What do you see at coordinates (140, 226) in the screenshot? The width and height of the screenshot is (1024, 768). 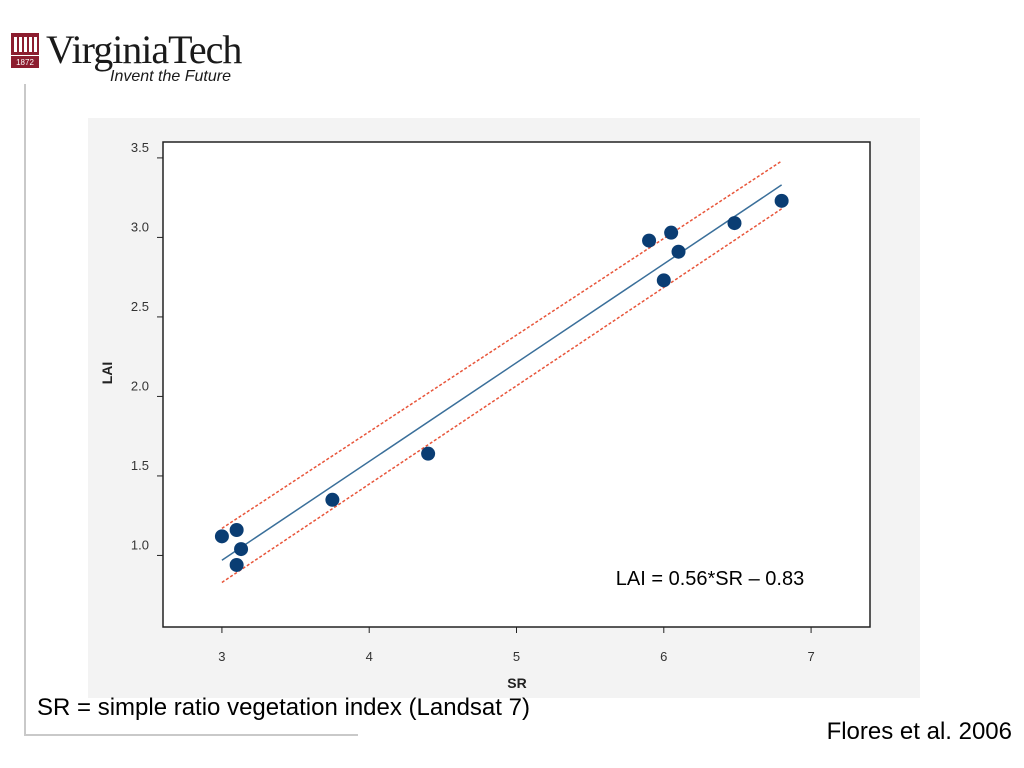 I see `y-tick-label: 3.0` at bounding box center [140, 226].